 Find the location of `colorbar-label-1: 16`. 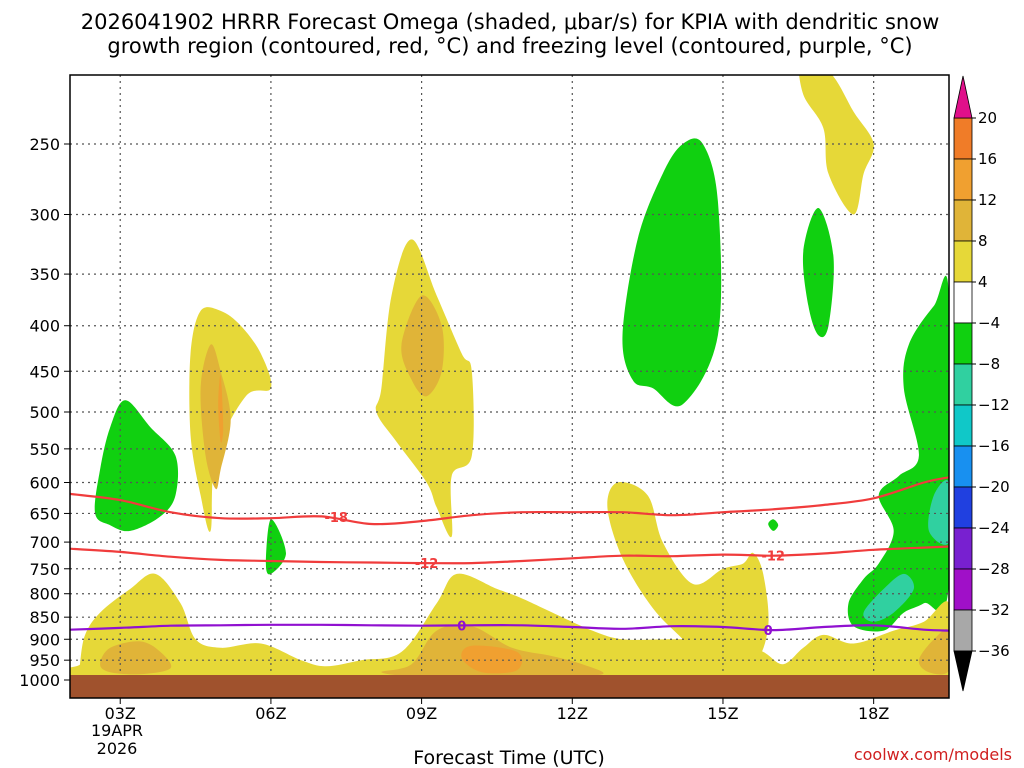

colorbar-label-1: 16 is located at coordinates (987, 159).